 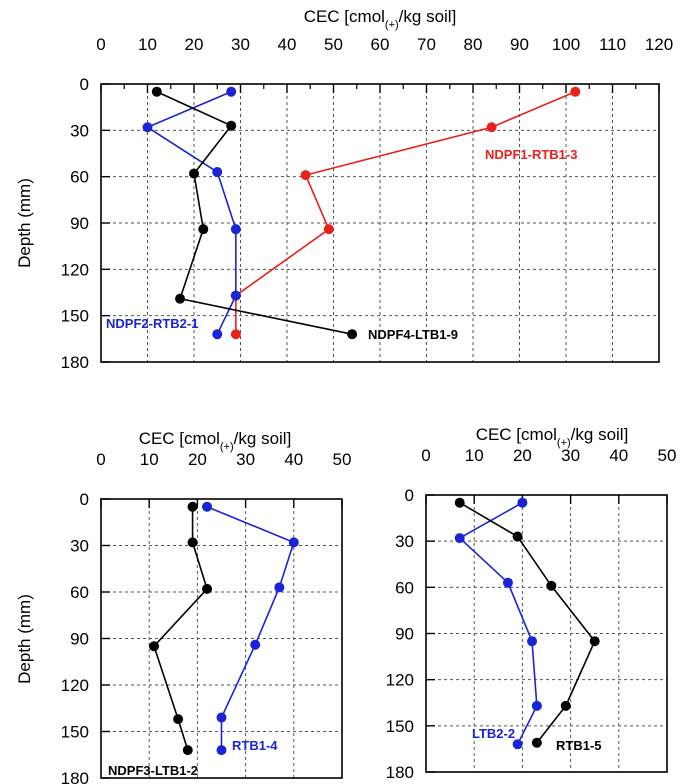 What do you see at coordinates (153, 770) in the screenshot?
I see `series-label-ndpf3-ltb1-2: NDPF3-LTB1-2` at bounding box center [153, 770].